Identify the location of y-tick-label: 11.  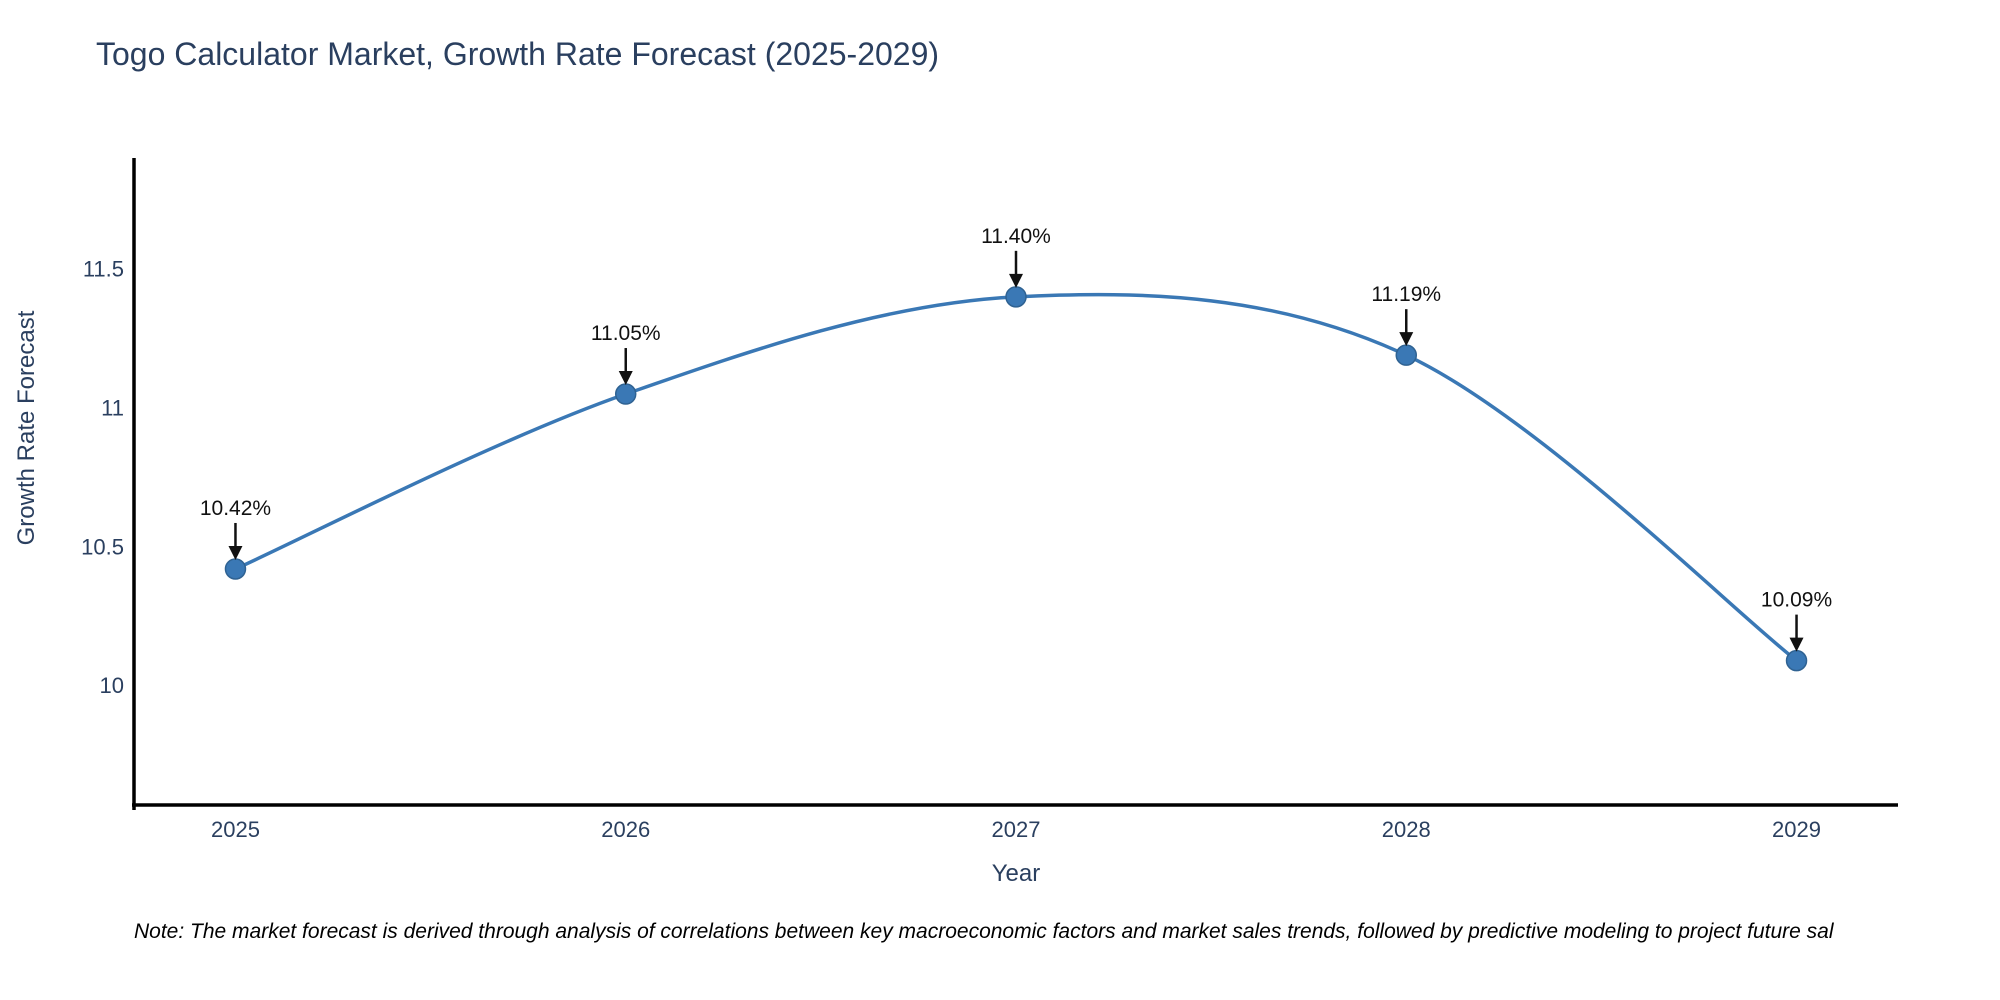
(112, 407).